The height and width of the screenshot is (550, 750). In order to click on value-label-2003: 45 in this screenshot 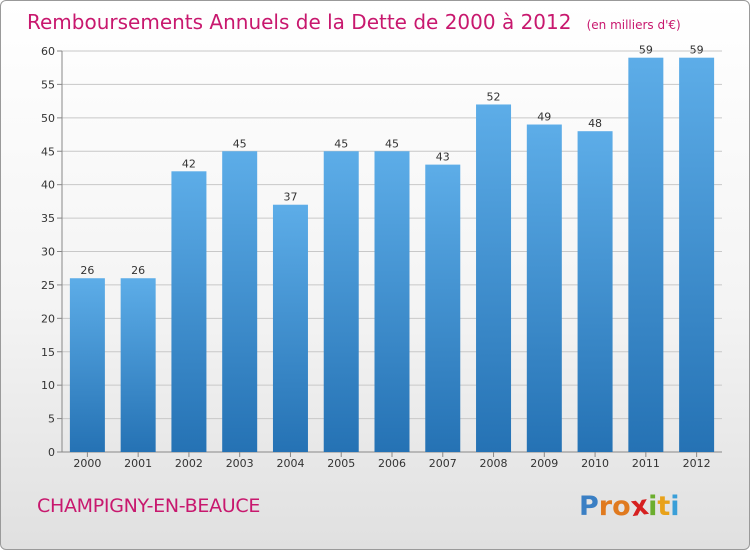, I will do `click(240, 143)`.